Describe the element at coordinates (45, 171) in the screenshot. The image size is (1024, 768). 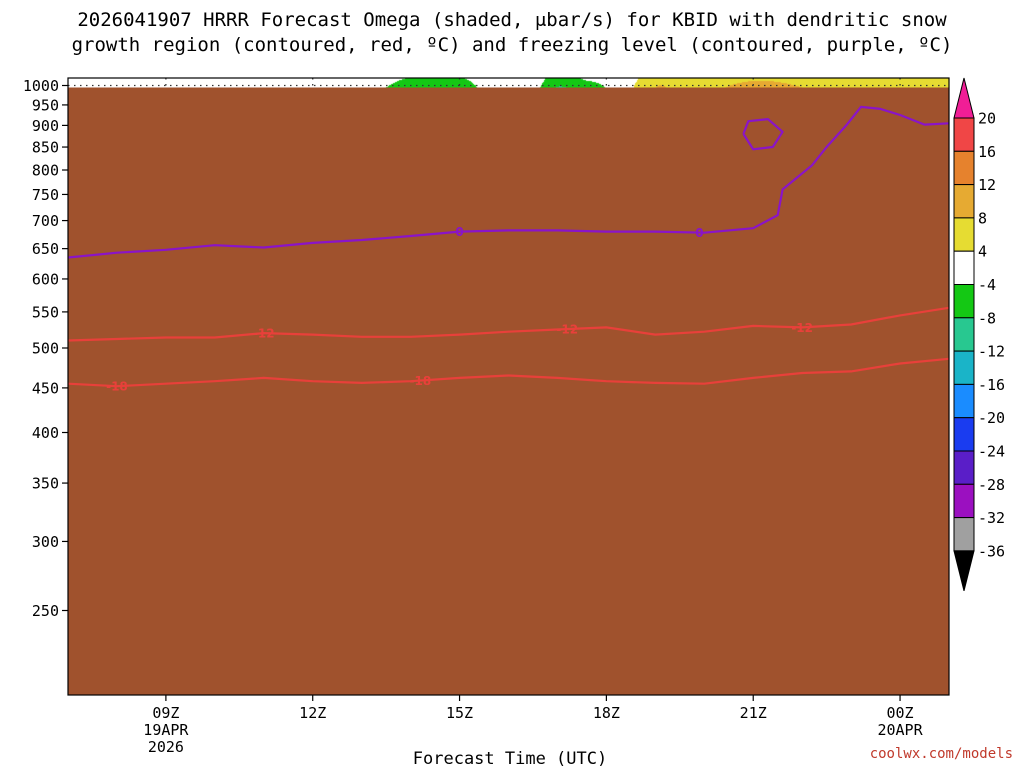
I see `y-tick-label-800: 800` at that location.